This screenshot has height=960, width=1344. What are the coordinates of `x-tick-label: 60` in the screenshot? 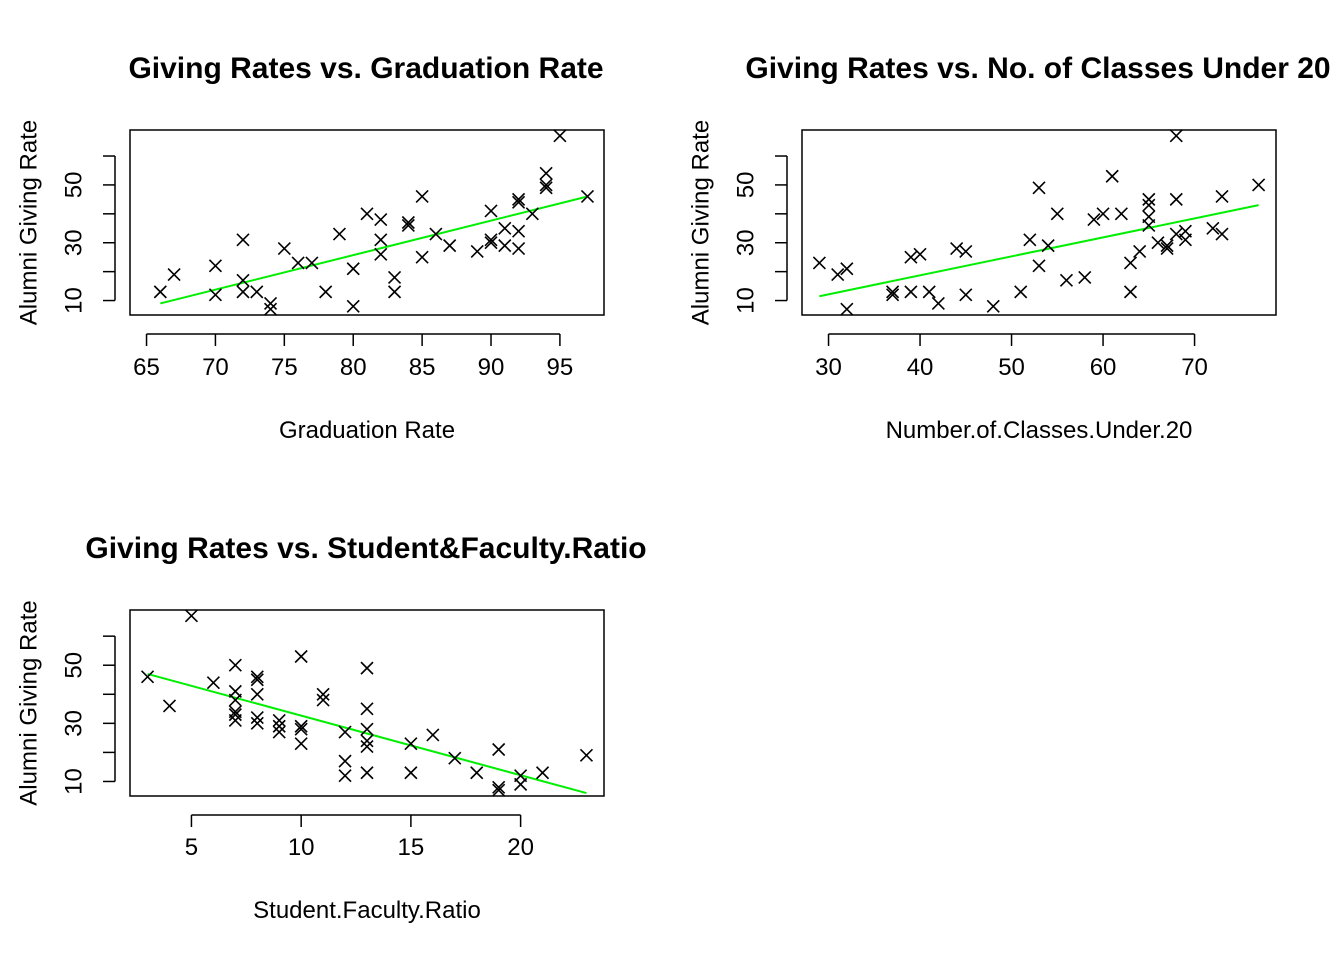 It's located at (1103, 367).